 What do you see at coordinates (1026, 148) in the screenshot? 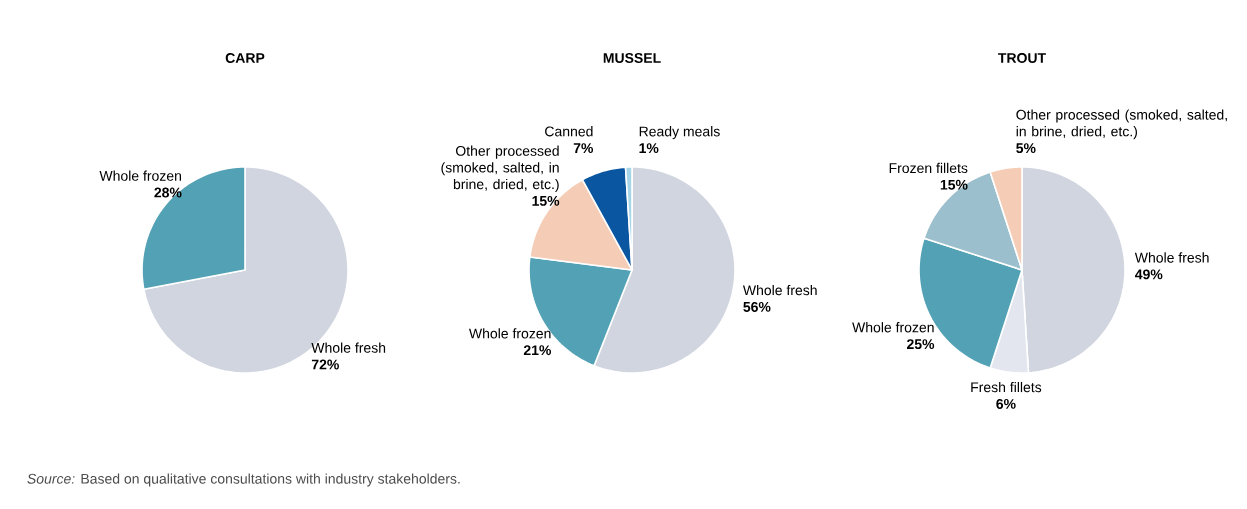
I see `data-label: 5%` at bounding box center [1026, 148].